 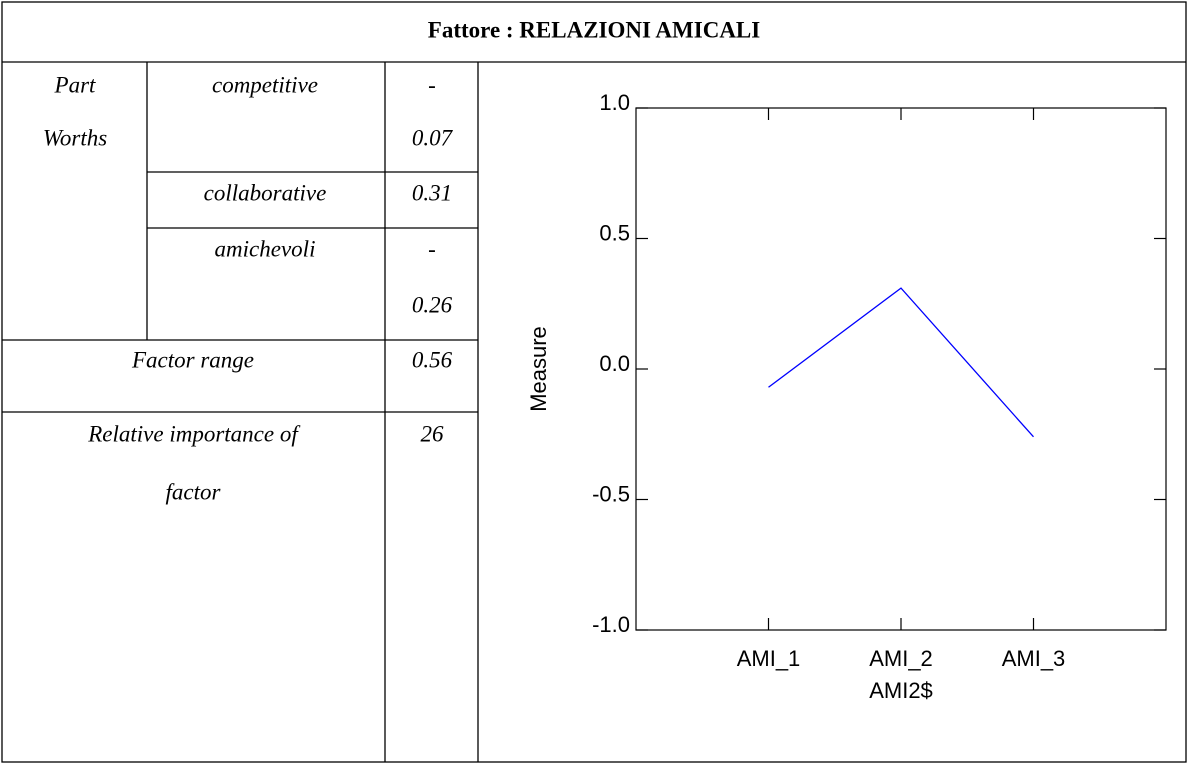 What do you see at coordinates (432, 304) in the screenshot?
I see `value: 0.26` at bounding box center [432, 304].